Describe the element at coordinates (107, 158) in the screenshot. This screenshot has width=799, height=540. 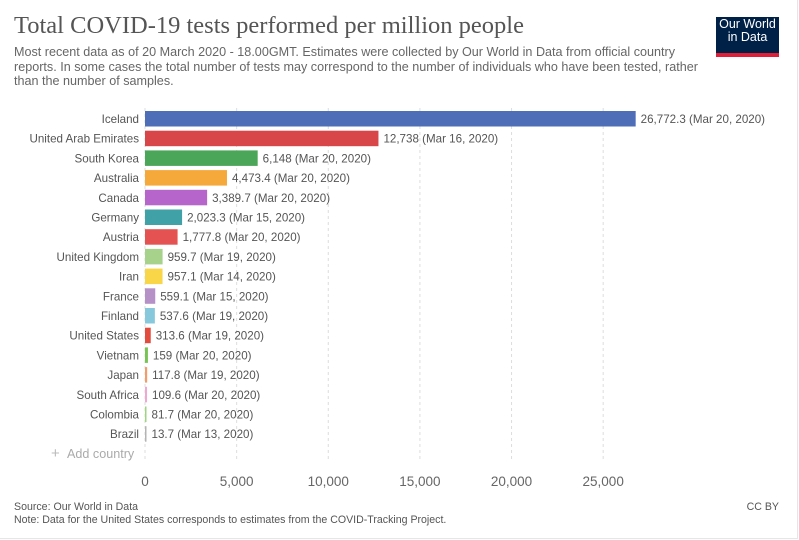
I see `category-label: South Korea` at that location.